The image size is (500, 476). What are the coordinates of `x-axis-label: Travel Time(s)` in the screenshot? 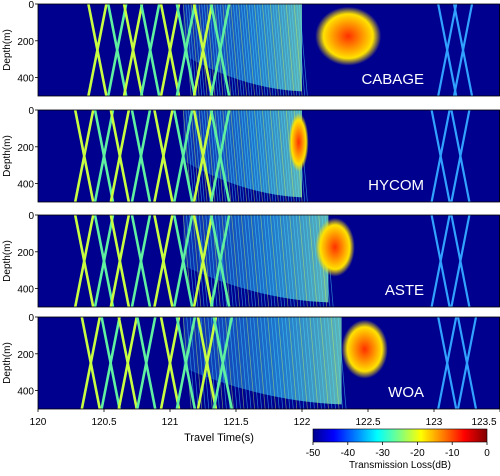 It's located at (219, 438).